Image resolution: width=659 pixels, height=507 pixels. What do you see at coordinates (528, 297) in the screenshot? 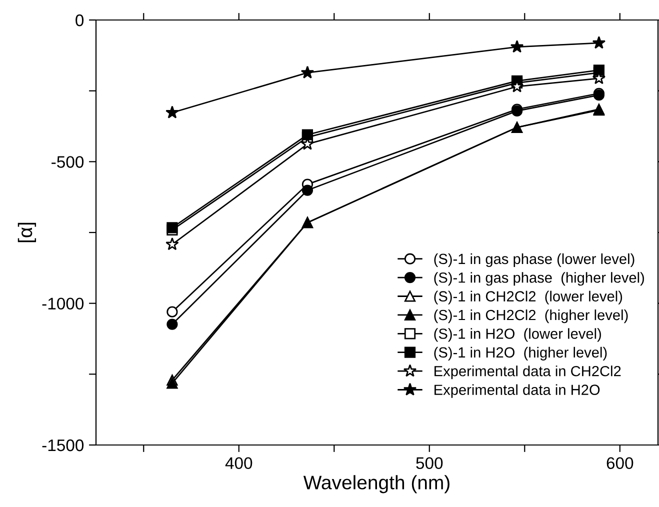
I see `legend-label: (S)-1 in CH2Cl2 (lower level)` at bounding box center [528, 297].